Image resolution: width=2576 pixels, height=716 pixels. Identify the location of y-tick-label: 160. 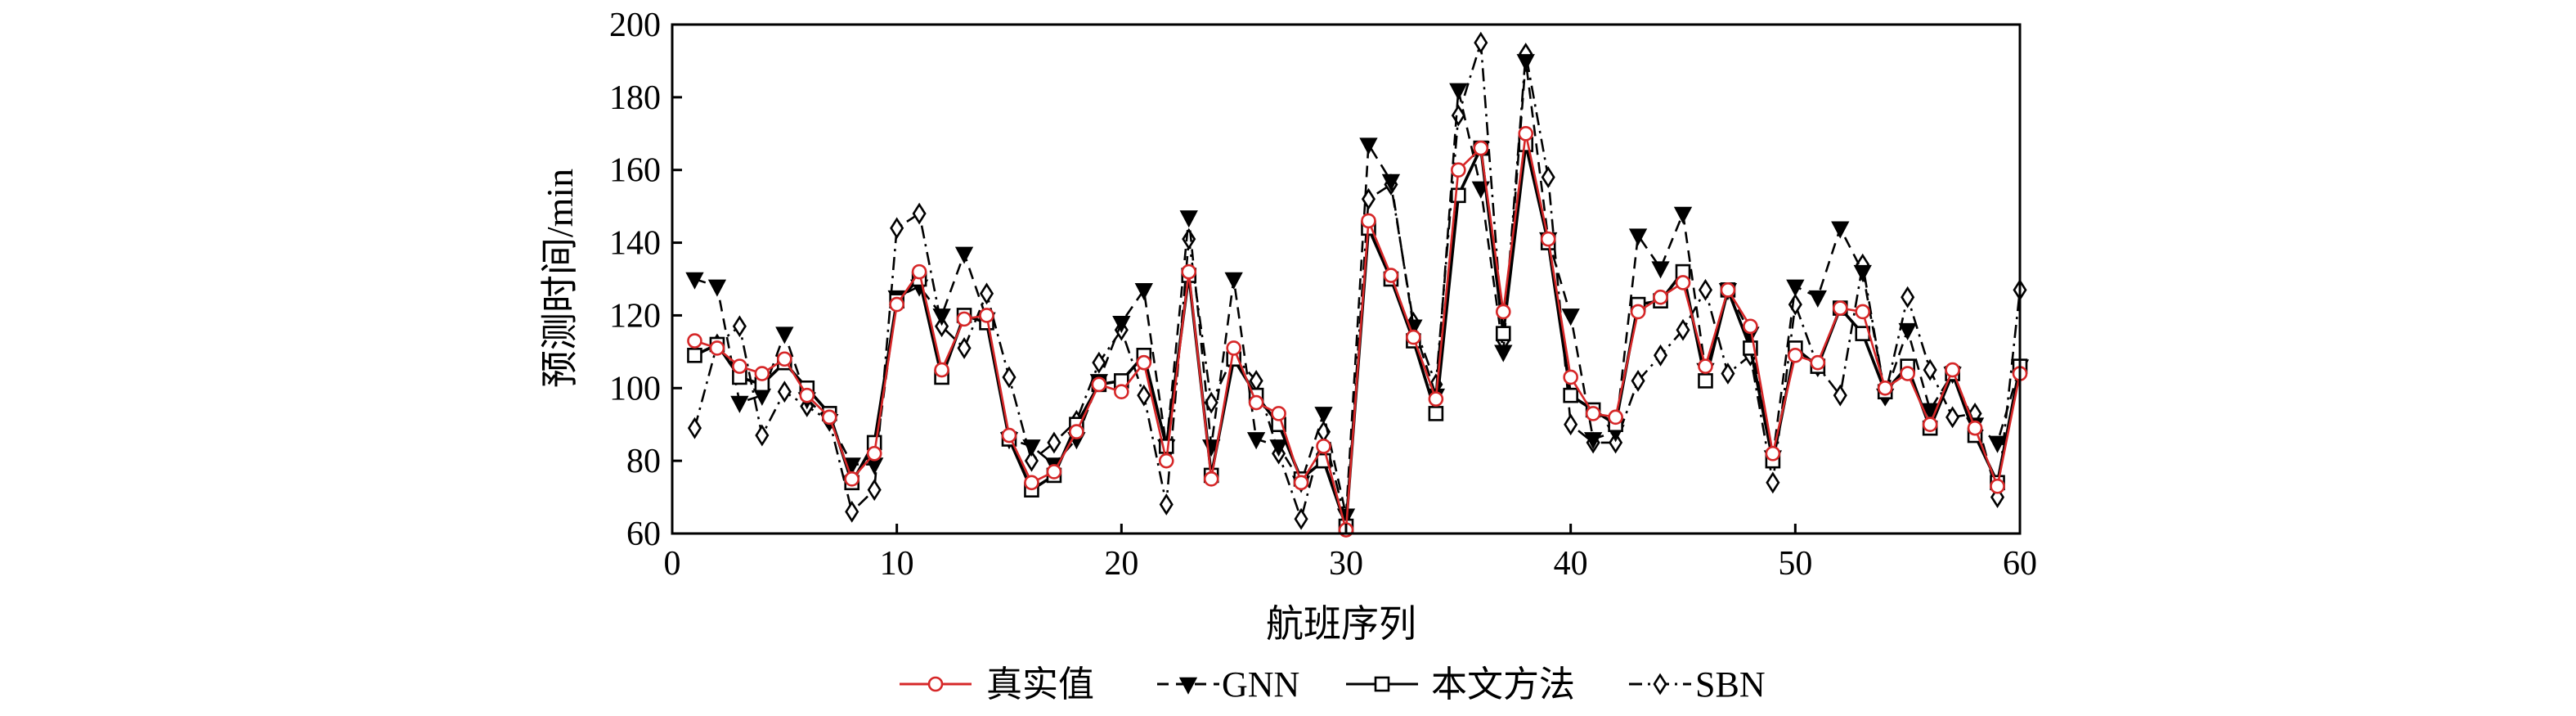
(635, 171).